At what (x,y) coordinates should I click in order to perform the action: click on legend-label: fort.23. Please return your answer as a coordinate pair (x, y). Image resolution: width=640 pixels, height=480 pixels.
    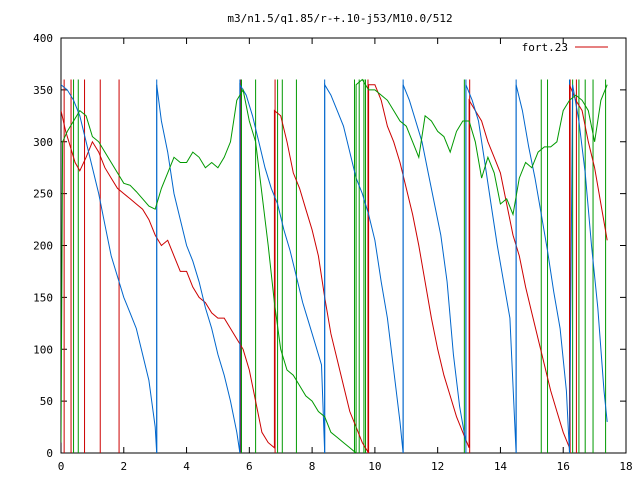
    Looking at the image, I should click on (545, 47).